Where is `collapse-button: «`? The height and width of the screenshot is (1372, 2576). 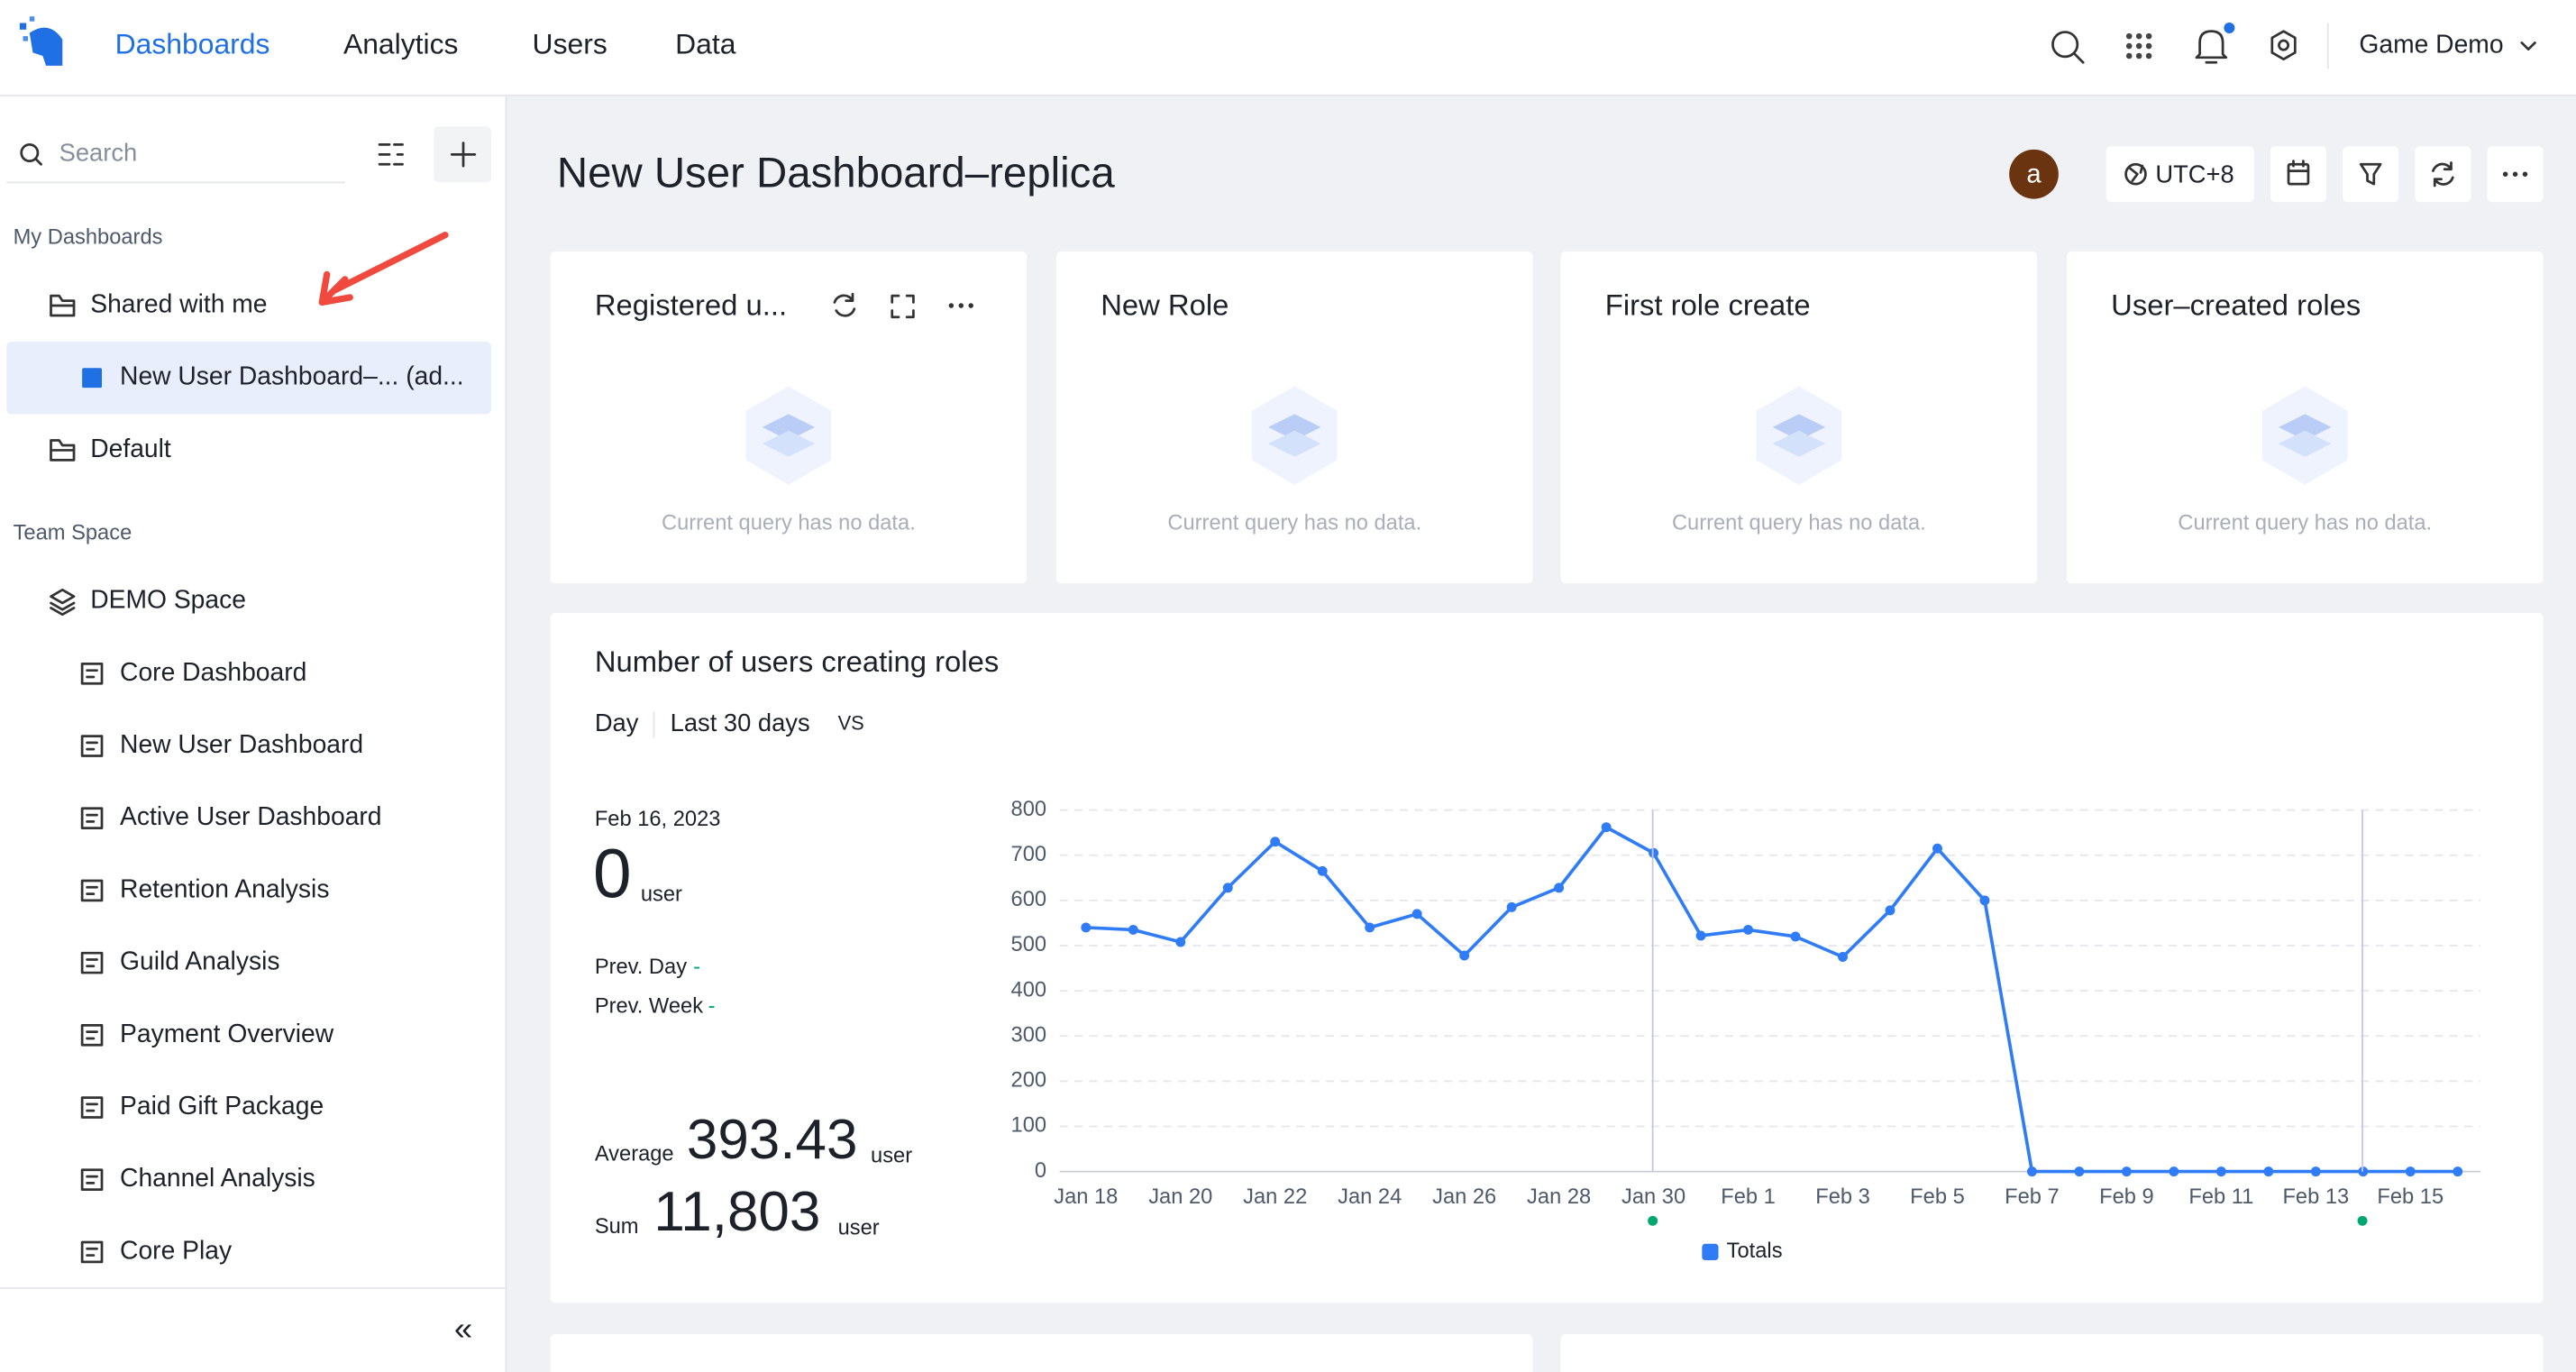
collapse-button: « is located at coordinates (463, 1328).